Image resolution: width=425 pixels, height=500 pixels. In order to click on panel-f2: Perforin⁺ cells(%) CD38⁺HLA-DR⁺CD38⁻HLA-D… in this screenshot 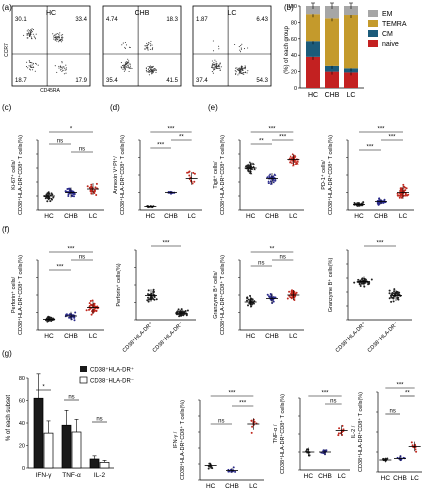, I will do `click(155, 297)`.